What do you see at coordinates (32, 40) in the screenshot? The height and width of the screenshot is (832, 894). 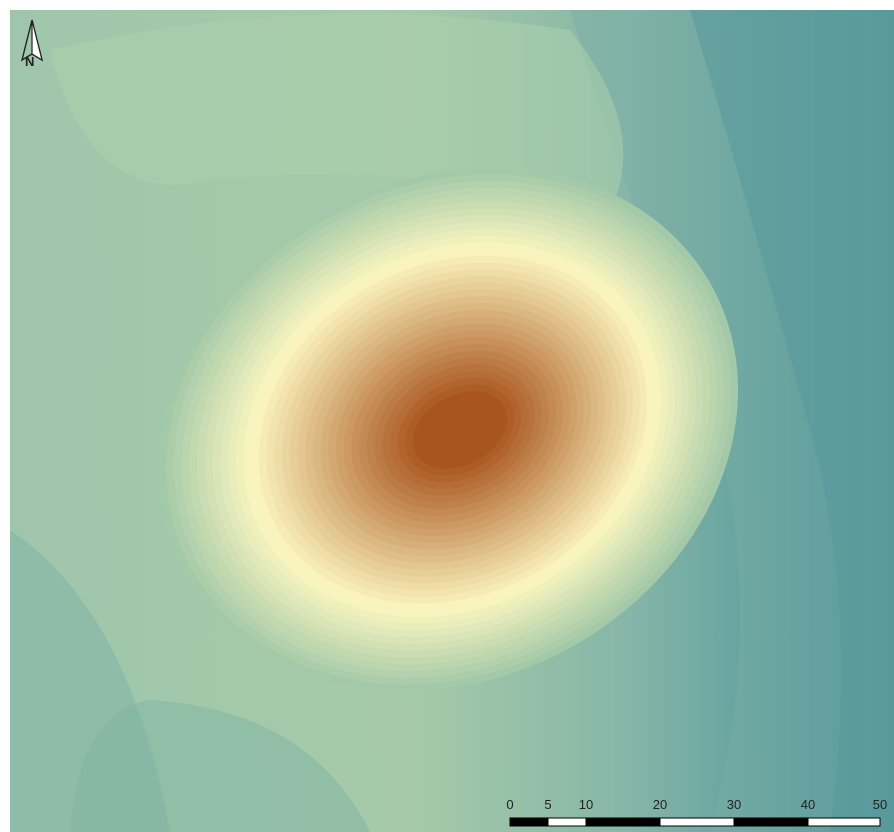 I see `north-arrow-icon` at bounding box center [32, 40].